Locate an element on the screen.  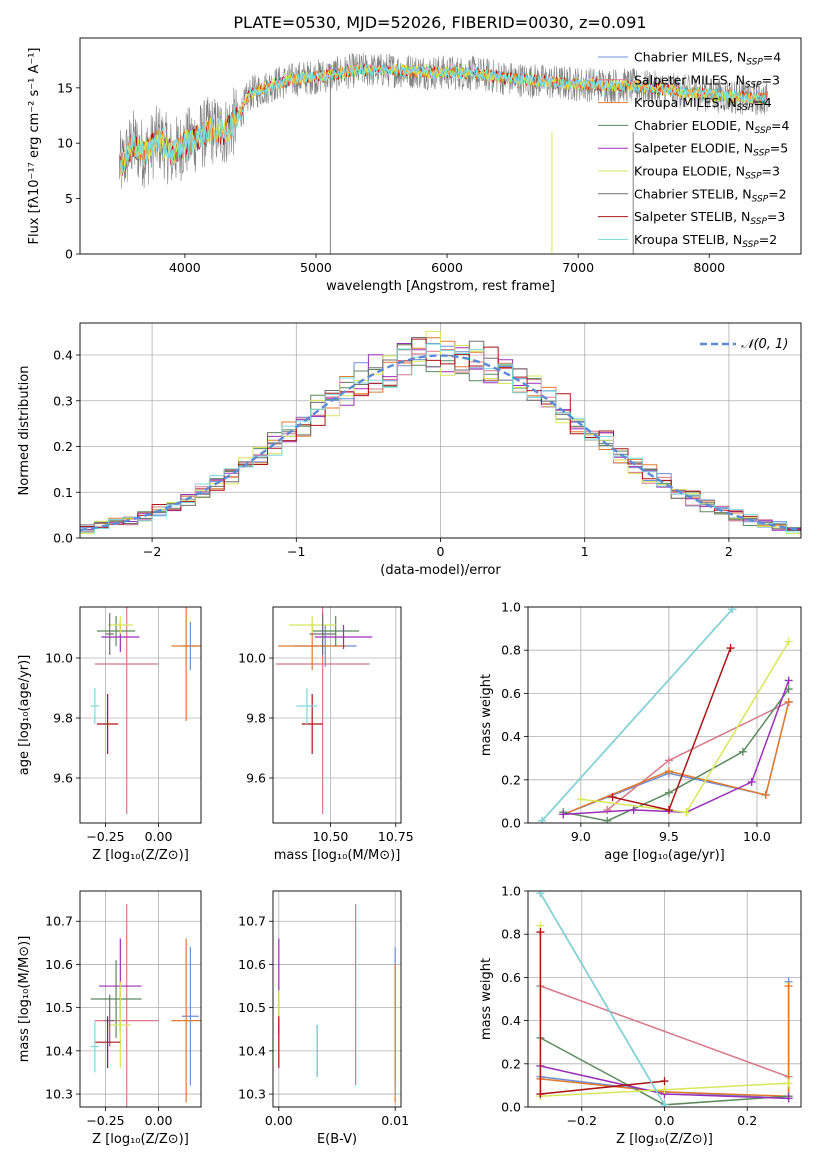
x-tick-label: 2 is located at coordinates (729, 551).